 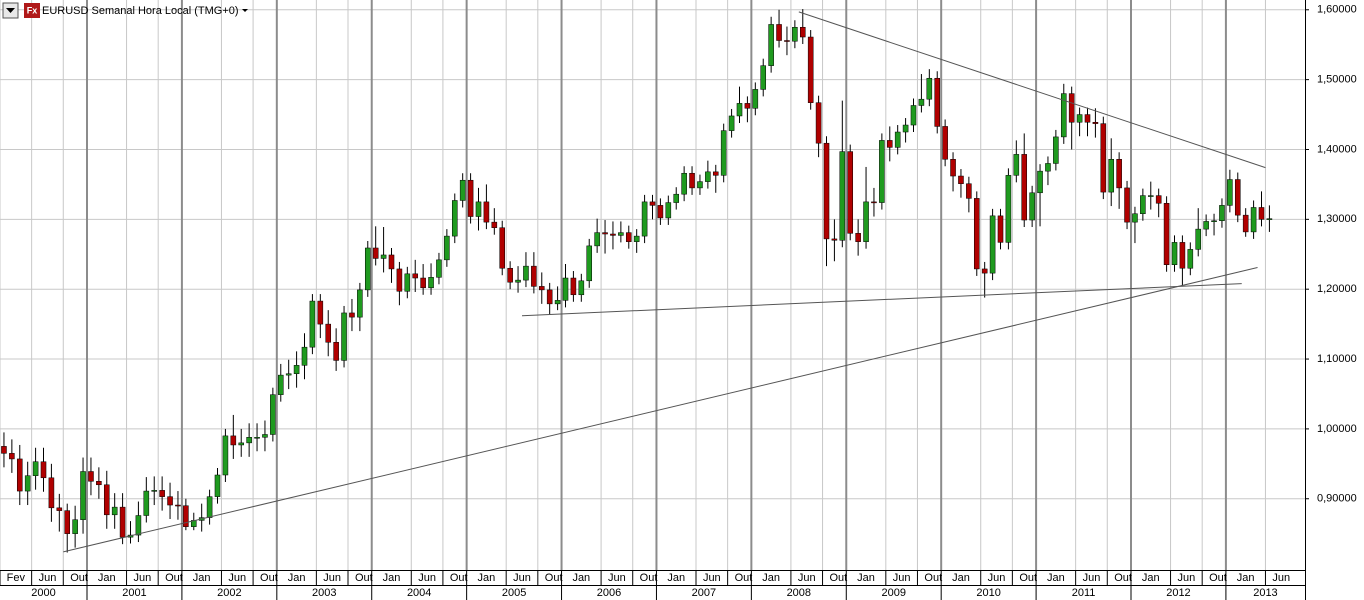 What do you see at coordinates (609, 593) in the screenshot?
I see `year-label: 2006` at bounding box center [609, 593].